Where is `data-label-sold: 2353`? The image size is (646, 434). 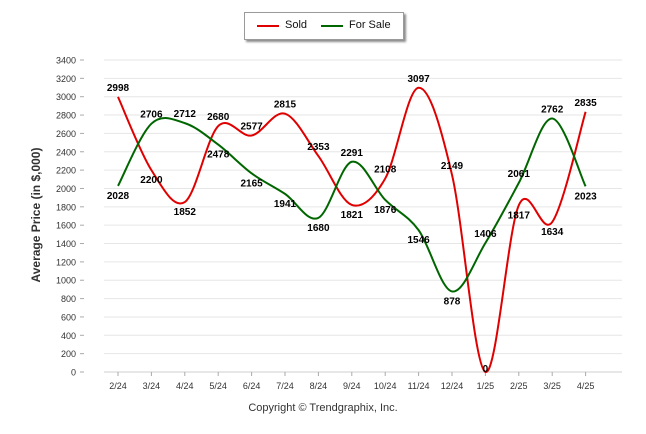 data-label-sold: 2353 is located at coordinates (318, 147).